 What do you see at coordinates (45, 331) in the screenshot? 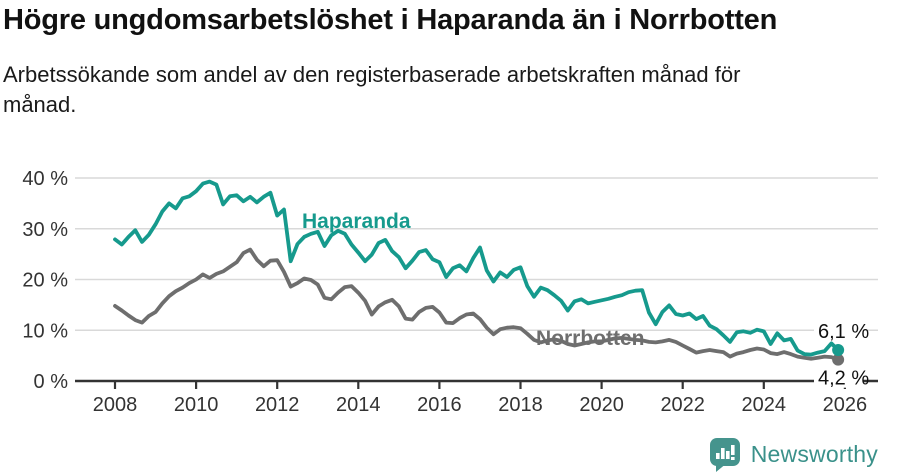
I see `y-tick-label: 10 %` at bounding box center [45, 331].